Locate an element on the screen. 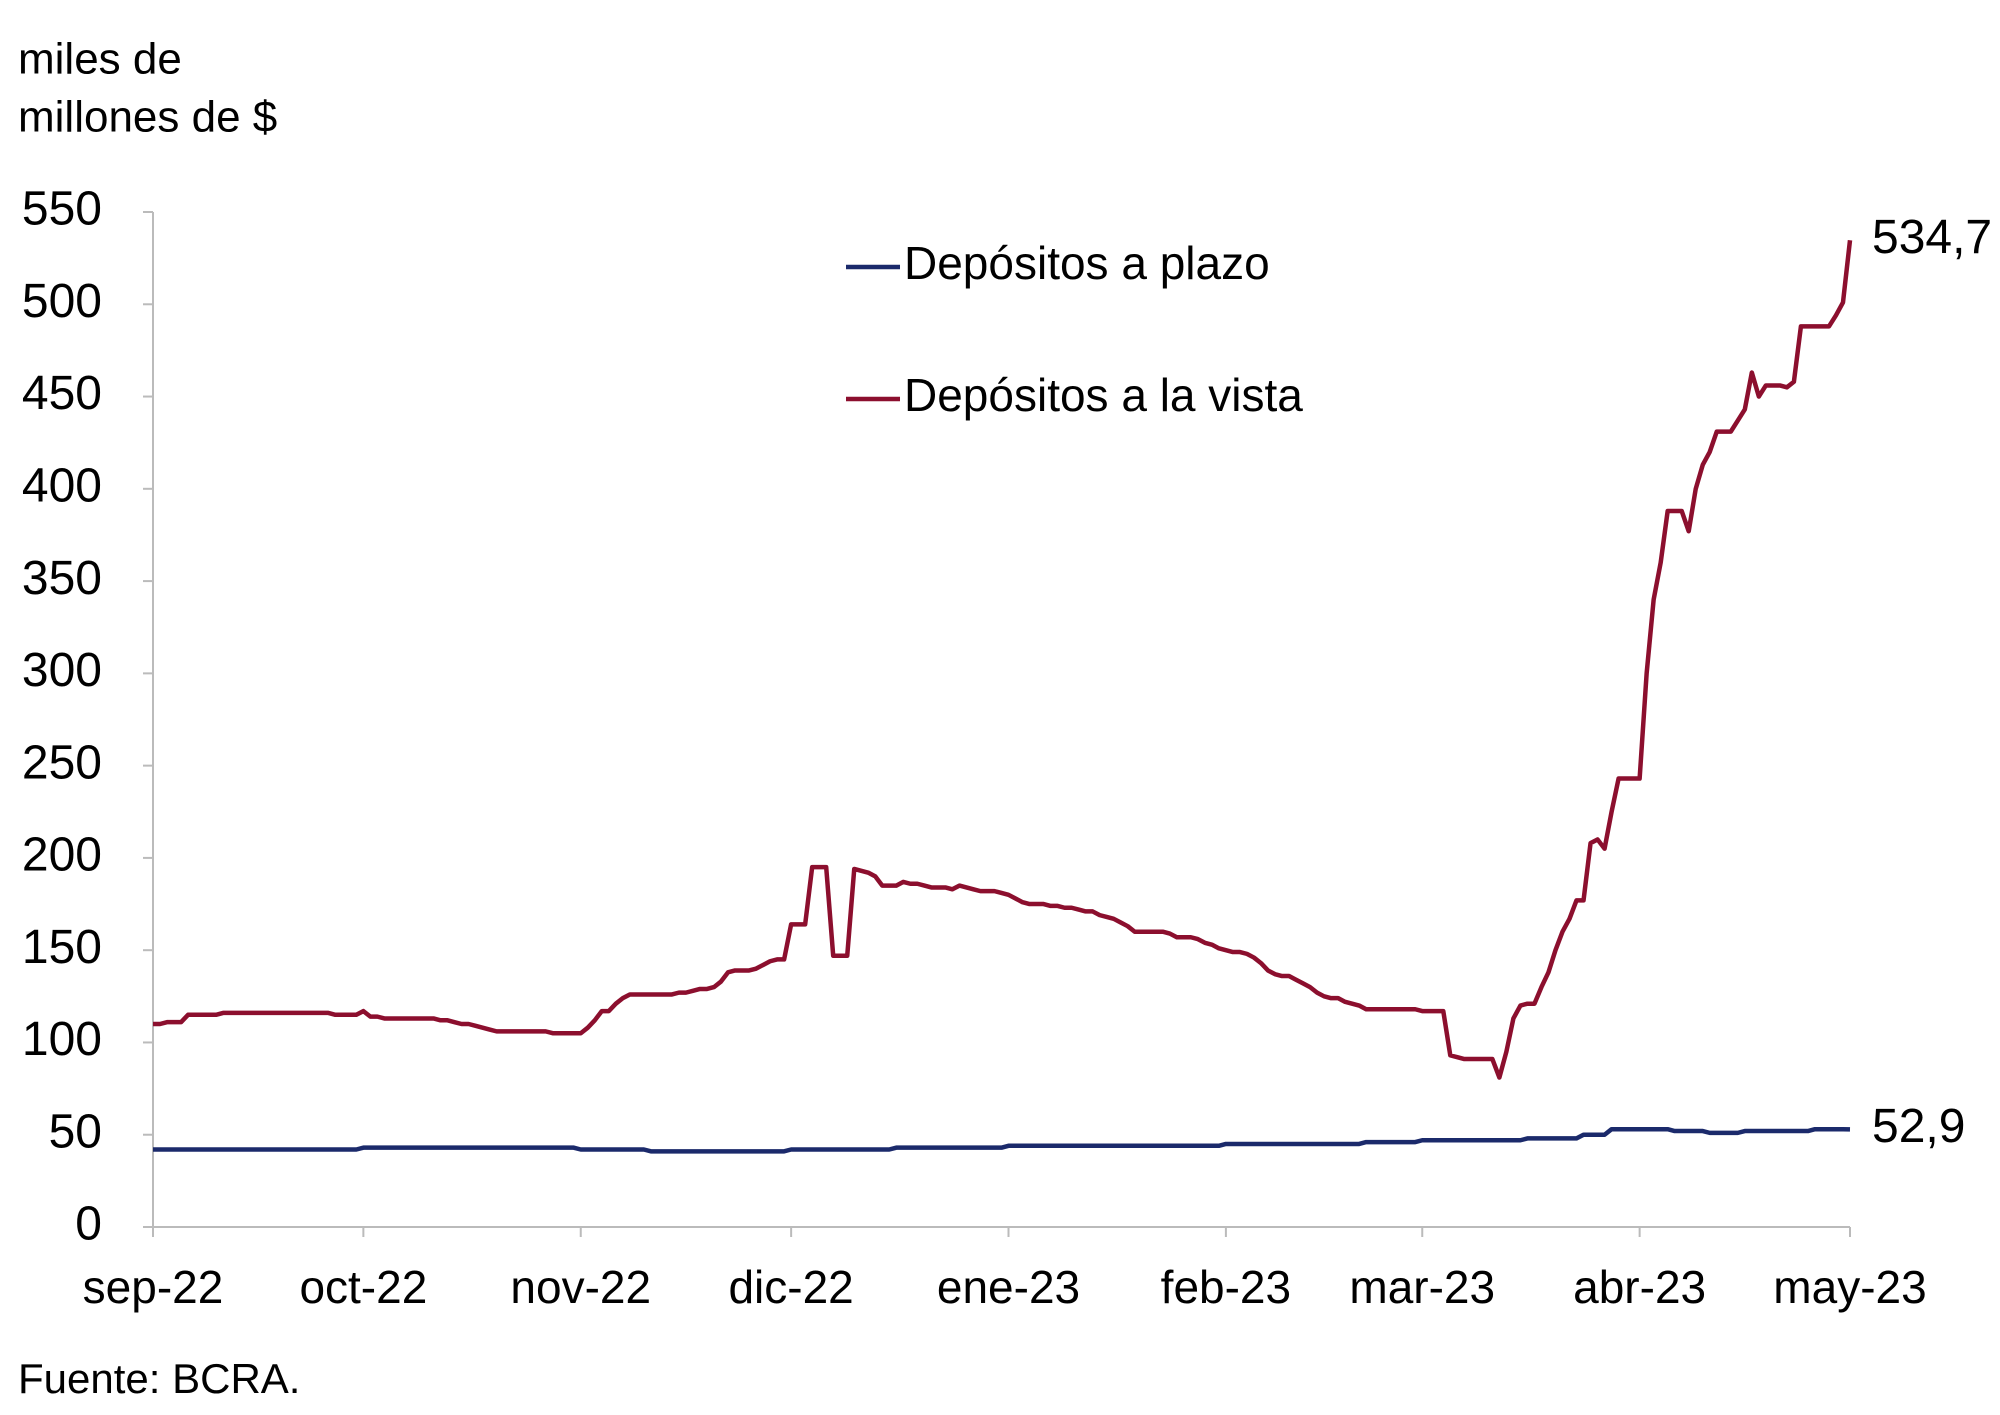 This screenshot has height=1415, width=2000. y-tick-label: 350 is located at coordinates (62, 578).